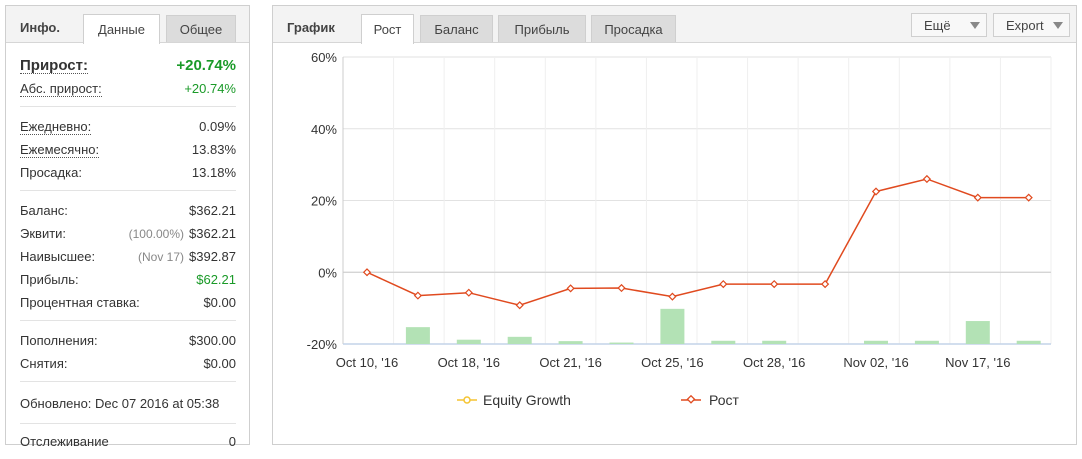 Image resolution: width=1082 pixels, height=459 pixels. Describe the element at coordinates (128, 279) in the screenshot. I see `profit-row: Прибыль: $62.21` at that location.